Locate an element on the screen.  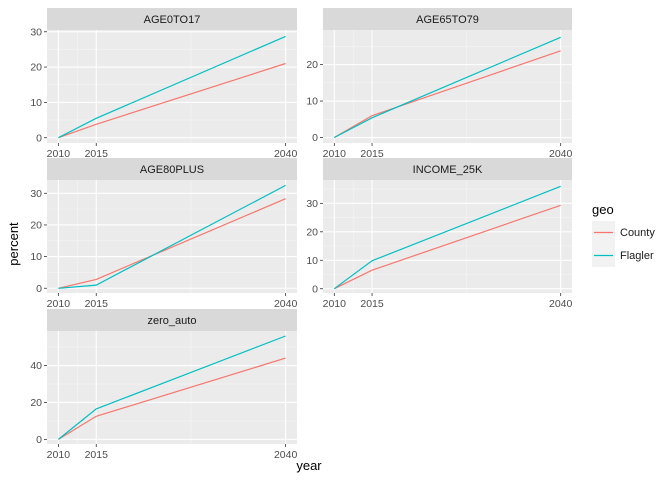
legend-item-flagler: Flagler is located at coordinates (623, 255).